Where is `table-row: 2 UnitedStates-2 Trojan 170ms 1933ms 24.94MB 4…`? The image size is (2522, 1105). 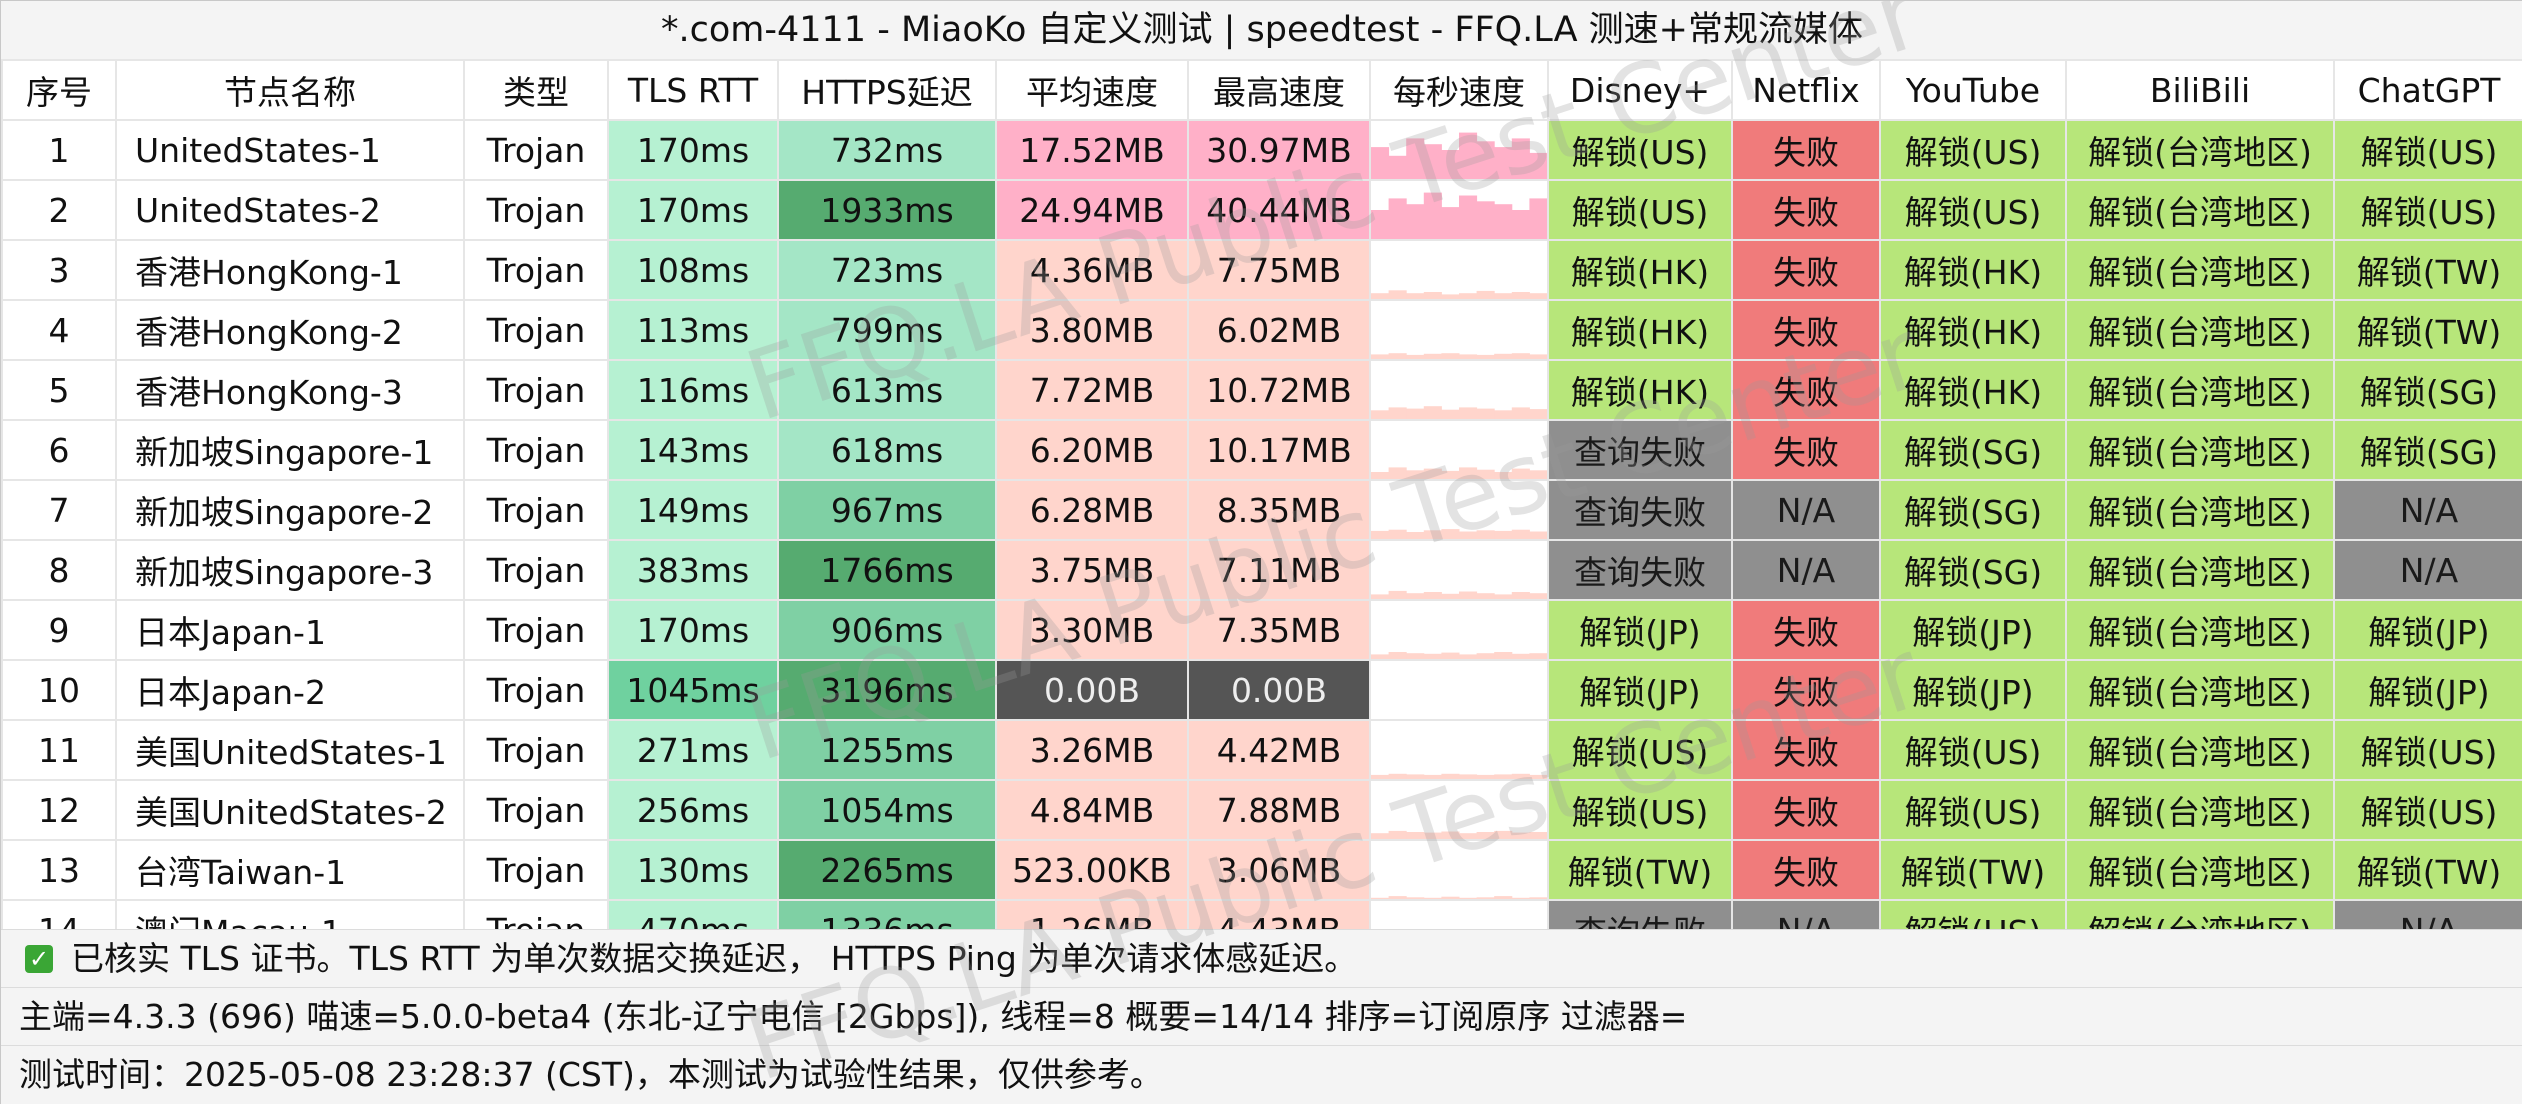 table-row: 2 UnitedStates-2 Trojan 170ms 1933ms 24.94MB 4… is located at coordinates (1261, 210).